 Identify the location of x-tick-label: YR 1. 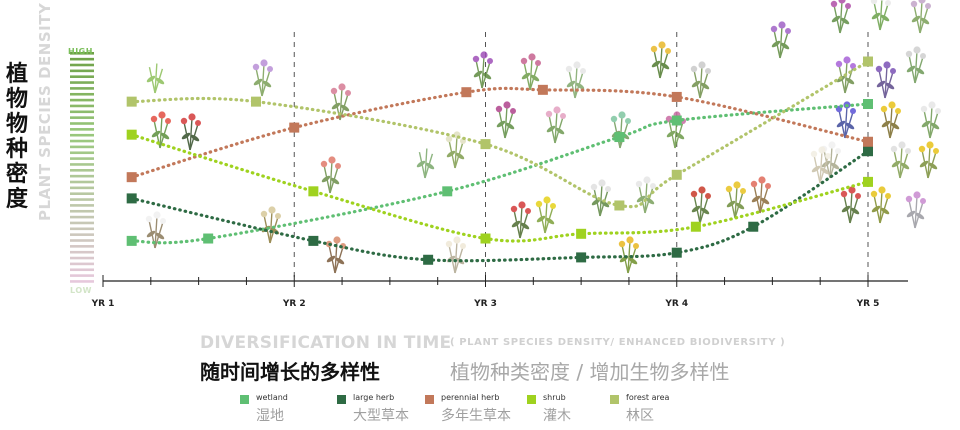
(103, 304).